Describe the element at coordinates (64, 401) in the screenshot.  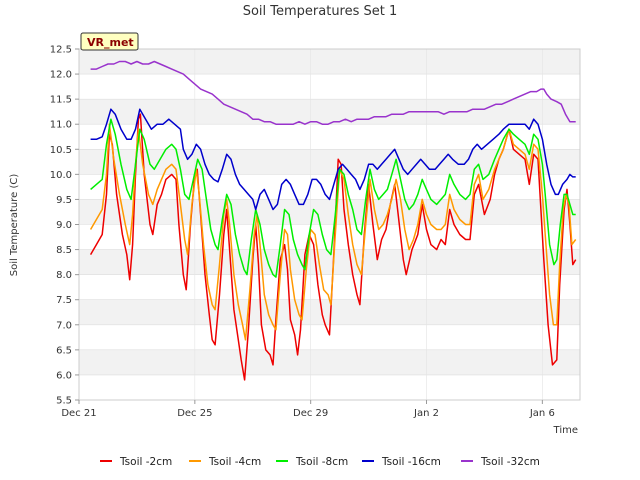
I see `y-tick-label: 5.5` at that location.